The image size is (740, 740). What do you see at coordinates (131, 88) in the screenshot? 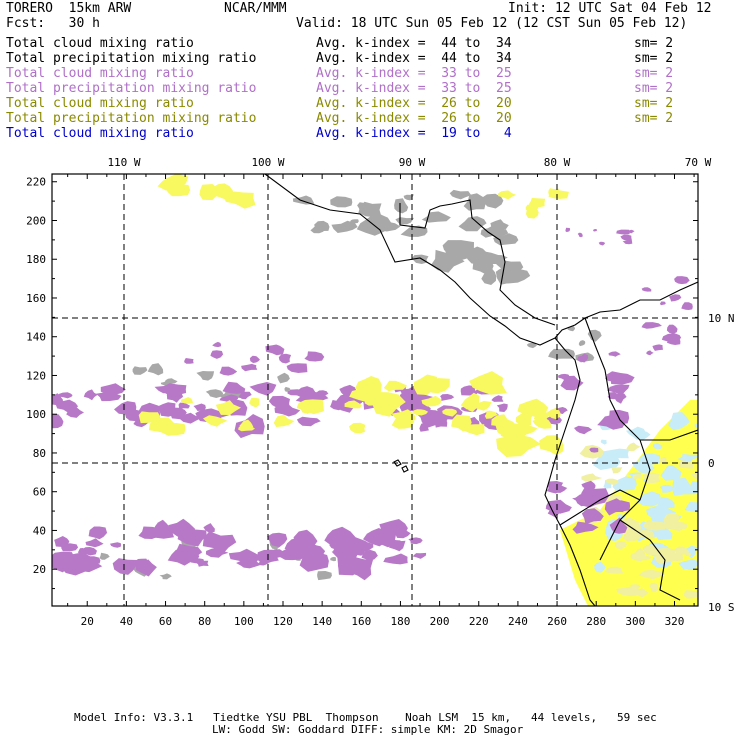
I see `legend-field-name: Total precipitation mixing ratio` at bounding box center [131, 88].